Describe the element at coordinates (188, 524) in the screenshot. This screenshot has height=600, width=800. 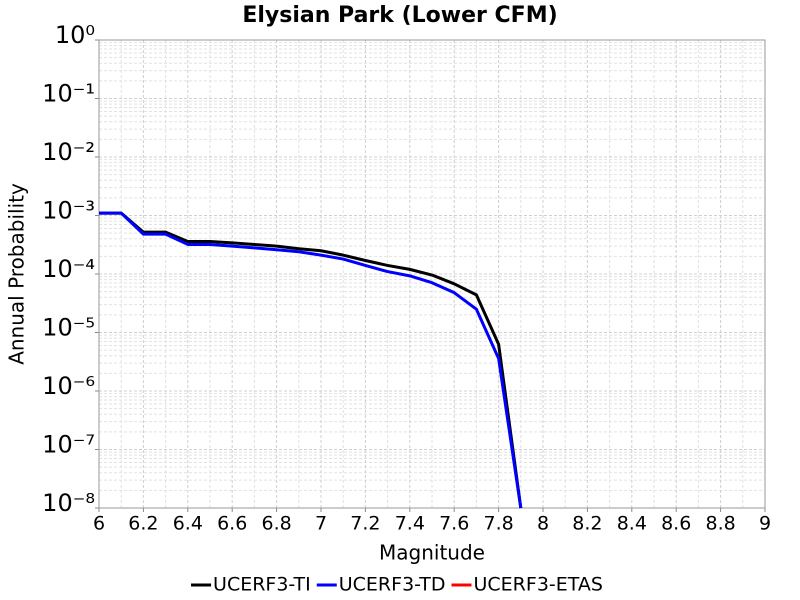
I see `x-tick-label: 6.4` at that location.